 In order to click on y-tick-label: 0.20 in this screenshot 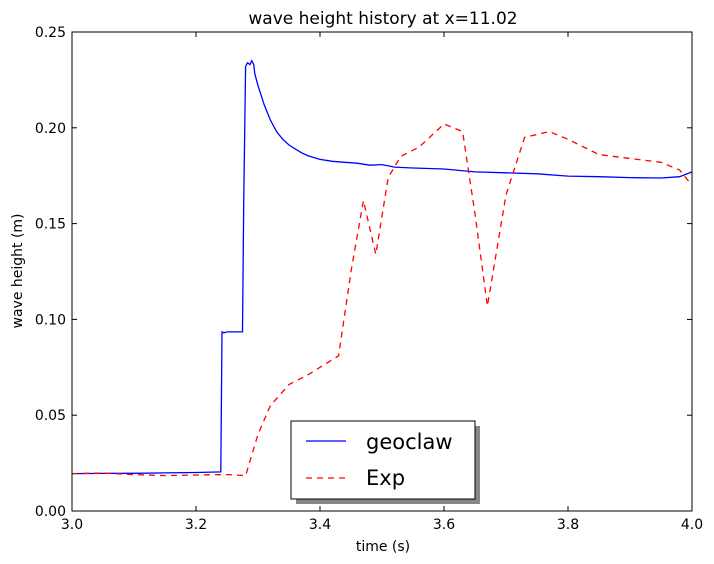, I will do `click(50, 129)`.